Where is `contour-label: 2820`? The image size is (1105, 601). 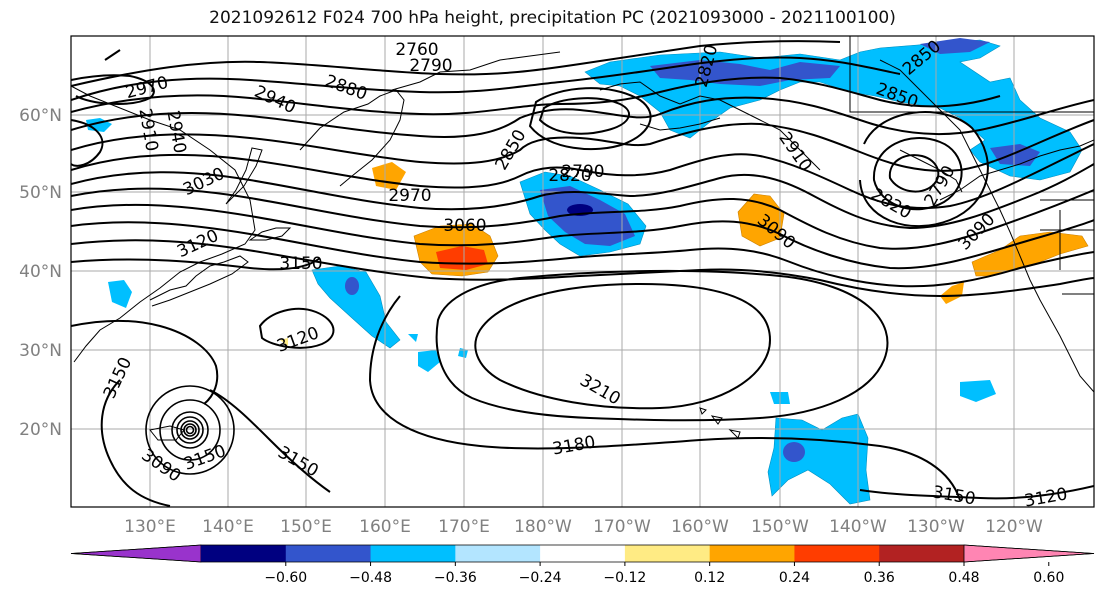
contour-label: 2820 is located at coordinates (569, 176).